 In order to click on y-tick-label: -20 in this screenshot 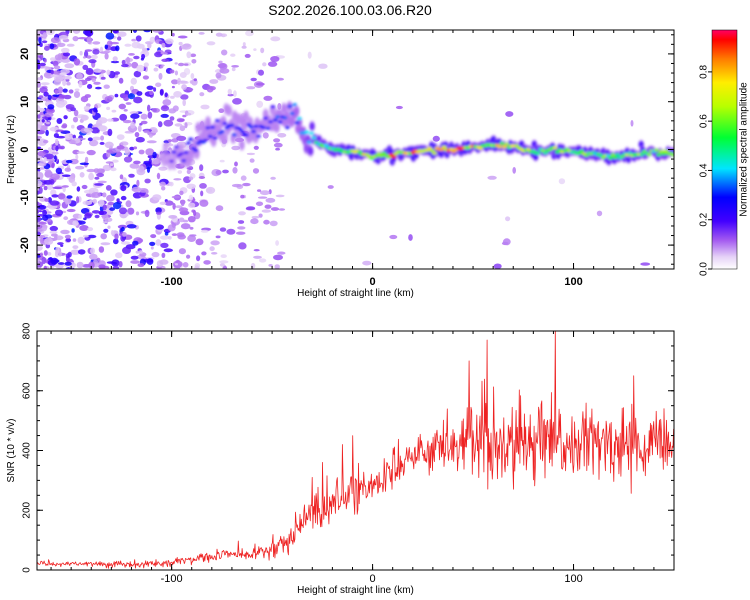, I will do `click(25, 245)`.